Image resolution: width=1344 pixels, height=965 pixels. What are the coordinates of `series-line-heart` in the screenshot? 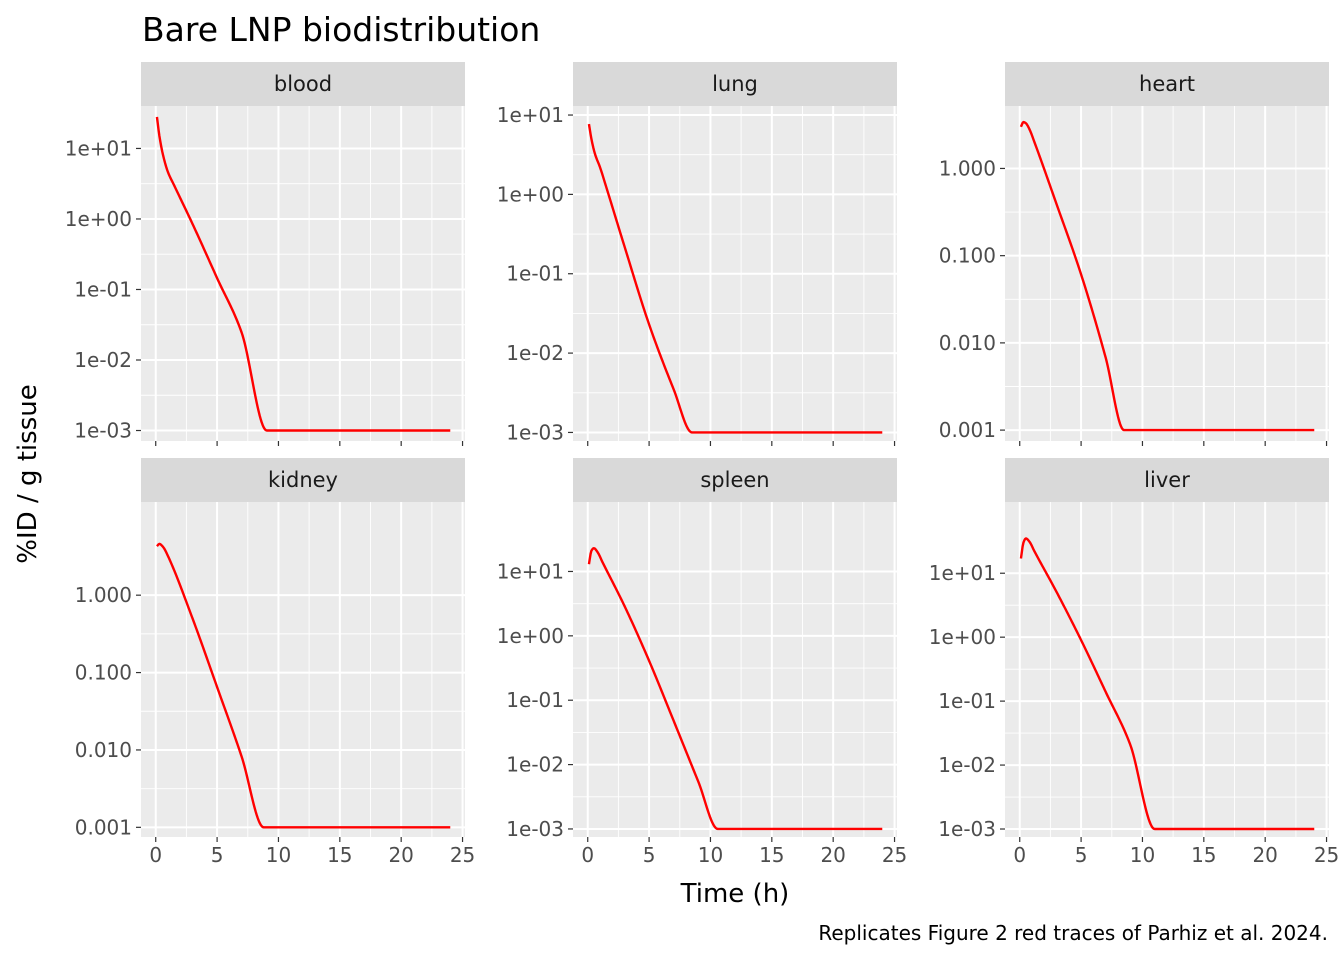 It's located at (1167, 276).